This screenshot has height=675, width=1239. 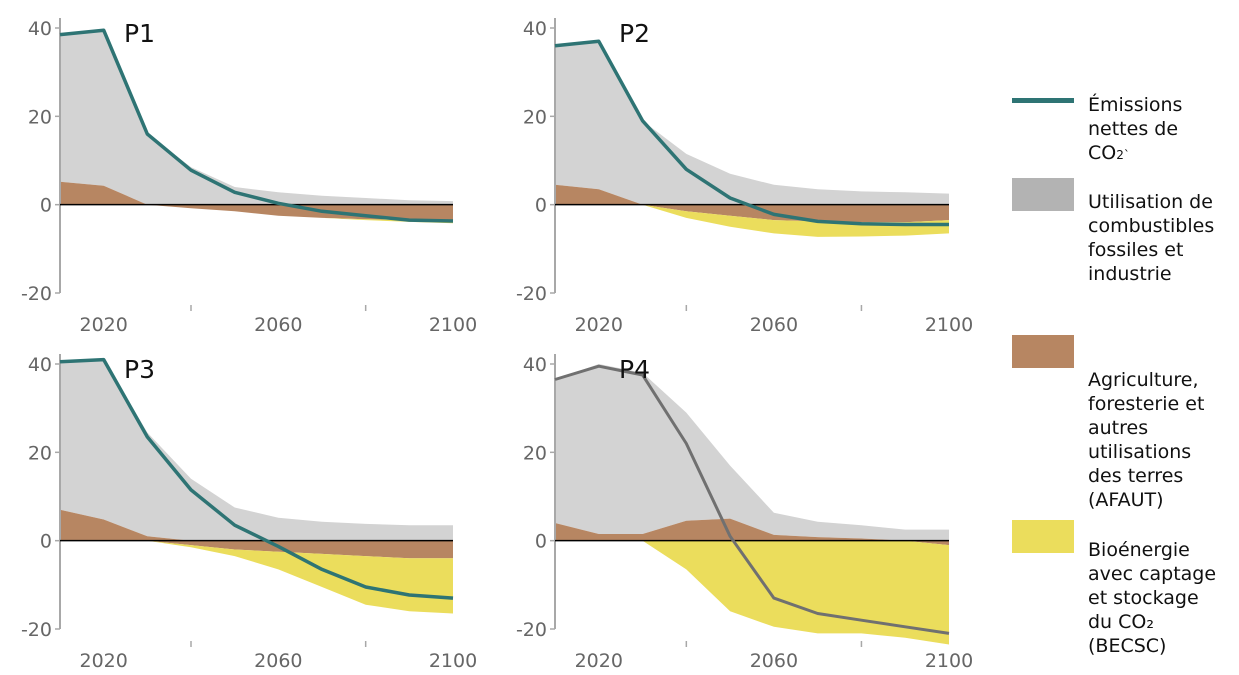 What do you see at coordinates (1043, 194) in the screenshot?
I see `legend-swatch-fossil` at bounding box center [1043, 194].